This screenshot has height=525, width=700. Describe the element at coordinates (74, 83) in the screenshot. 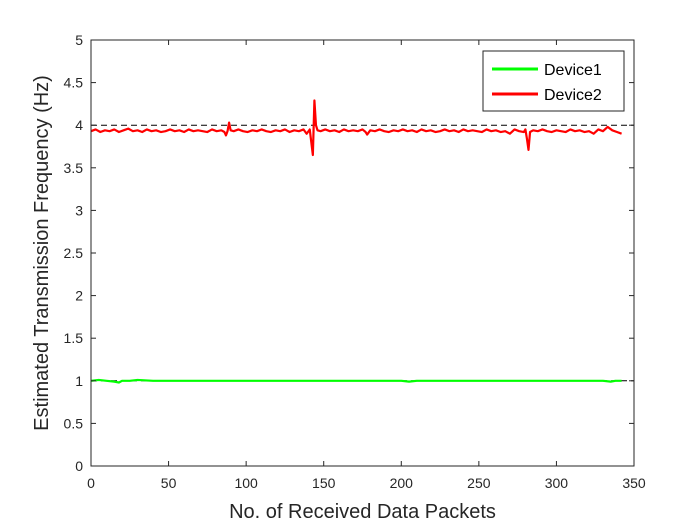

I see `y-tick-label: 4.5` at that location.